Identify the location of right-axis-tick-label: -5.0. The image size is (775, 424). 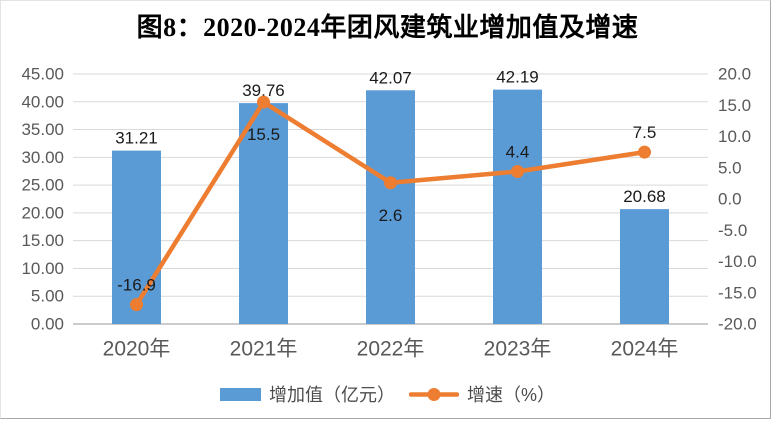
(732, 230).